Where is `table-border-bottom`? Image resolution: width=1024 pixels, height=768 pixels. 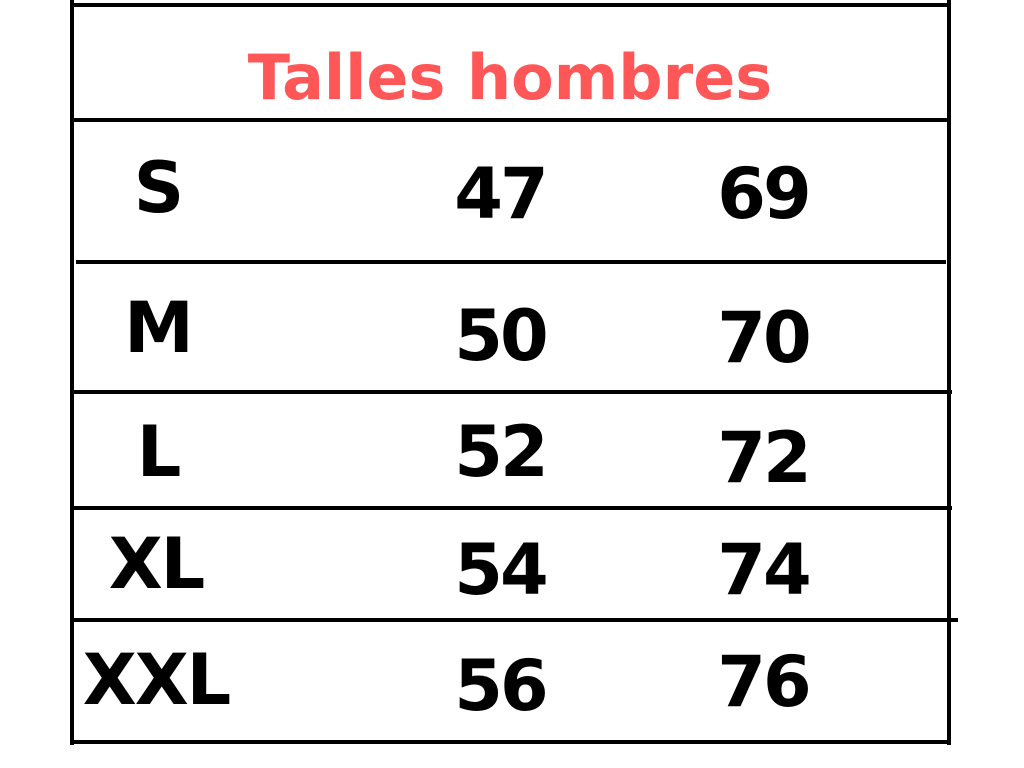 table-border-bottom is located at coordinates (511, 742).